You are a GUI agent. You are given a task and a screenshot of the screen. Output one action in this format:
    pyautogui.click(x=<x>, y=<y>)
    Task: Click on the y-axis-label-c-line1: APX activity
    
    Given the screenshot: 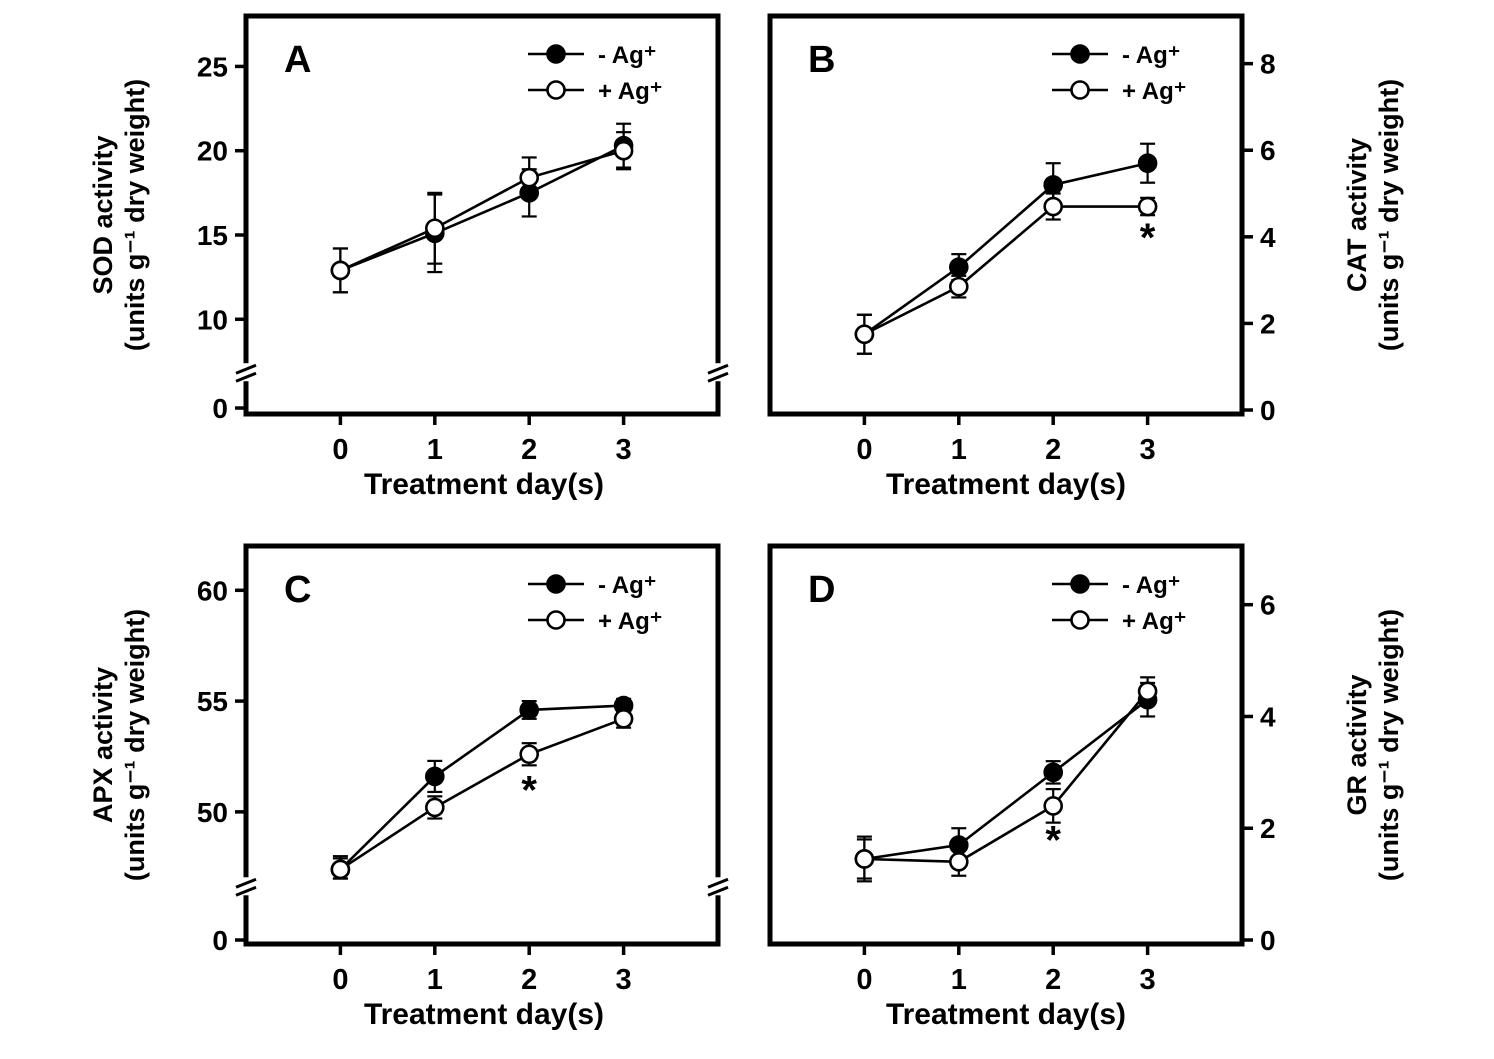 What is the action you would take?
    pyautogui.click(x=103, y=745)
    